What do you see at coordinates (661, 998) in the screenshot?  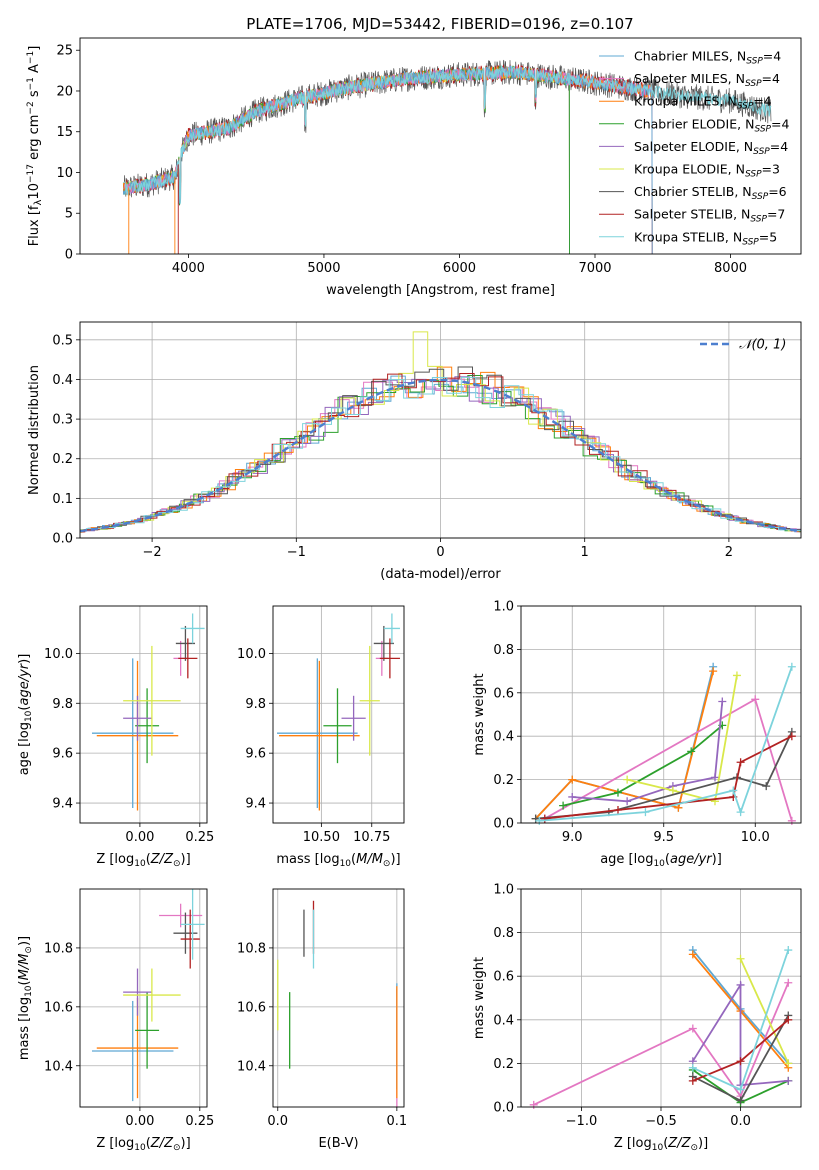 I see `axes-frame-weight-vs-Z` at bounding box center [661, 998].